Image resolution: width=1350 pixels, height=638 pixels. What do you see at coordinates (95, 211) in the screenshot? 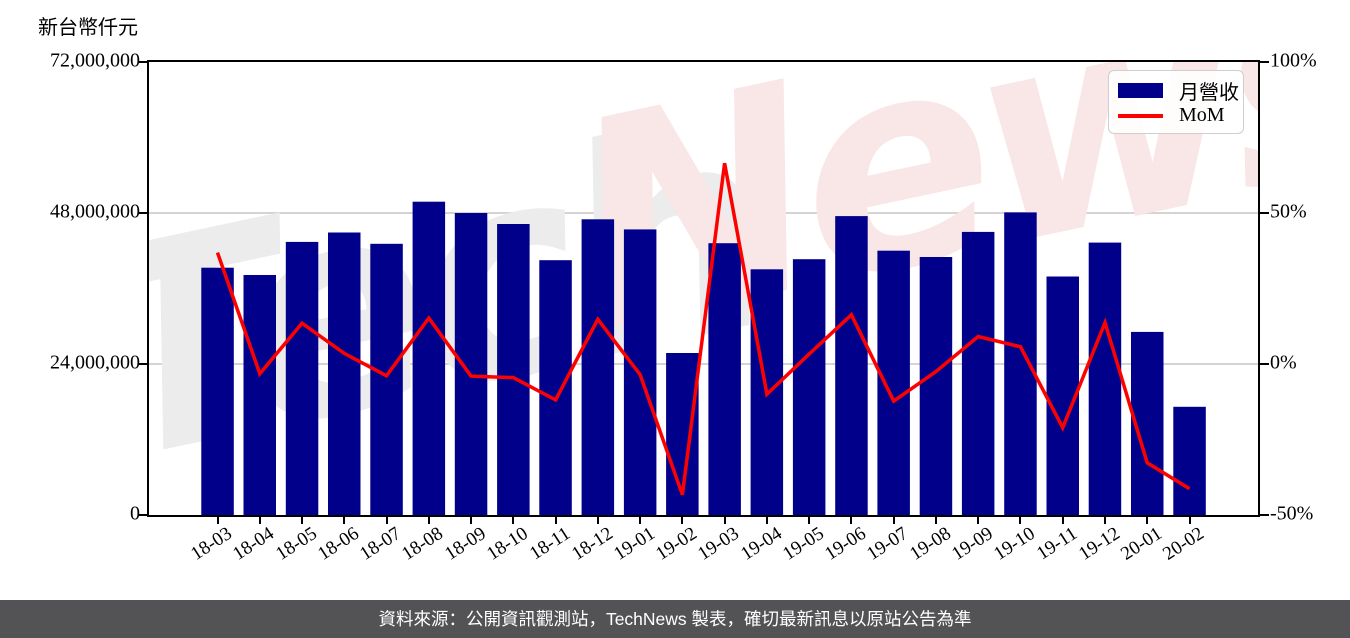
I see `left-axis-tick-label: 48,000,000` at bounding box center [95, 211].